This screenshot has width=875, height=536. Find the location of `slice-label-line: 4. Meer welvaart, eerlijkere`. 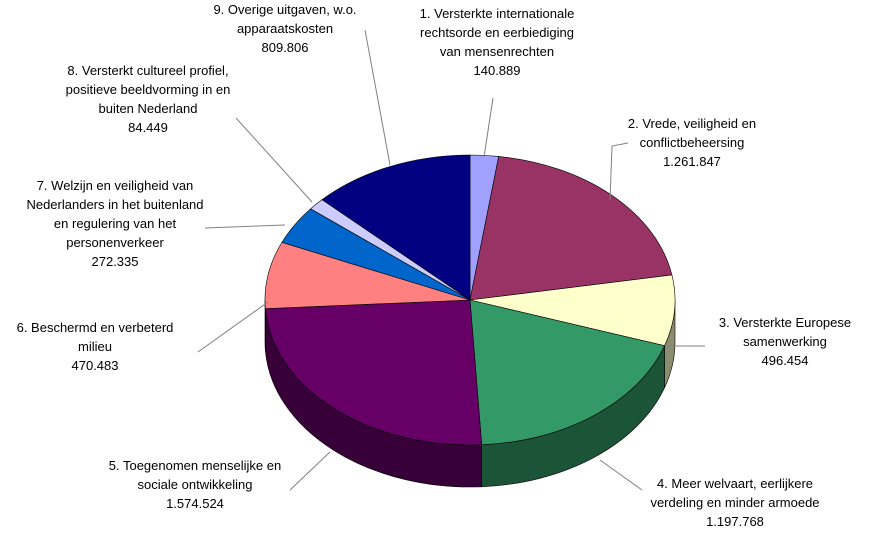

slice-label-line: 4. Meer welvaart, eerlijkere is located at coordinates (735, 483).